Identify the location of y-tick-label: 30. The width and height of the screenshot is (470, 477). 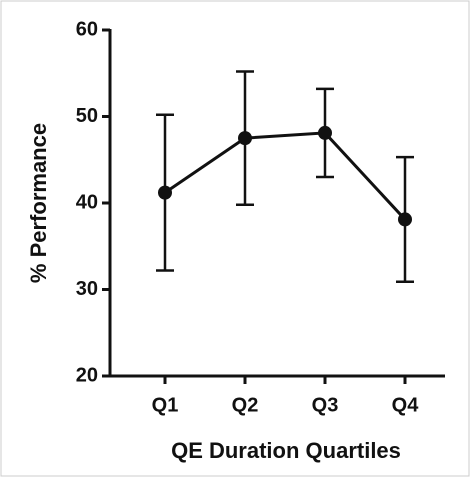
(87, 289).